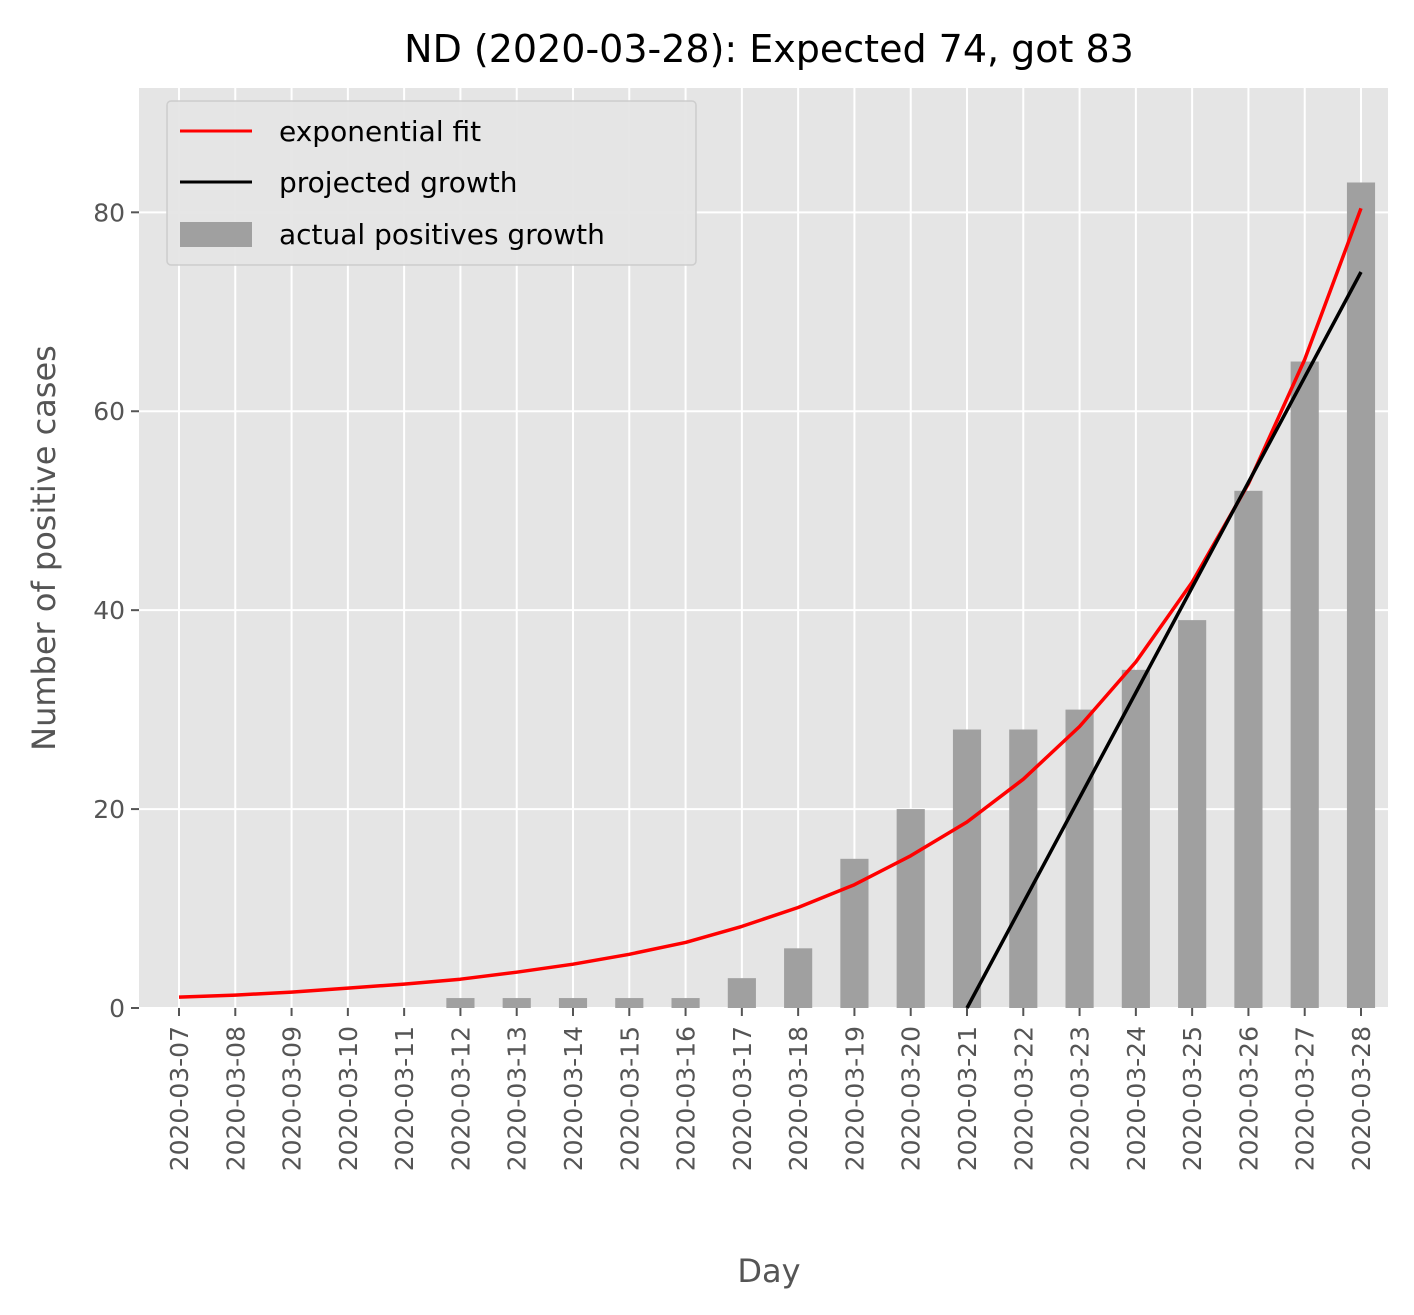 The image size is (1414, 1315). What do you see at coordinates (117, 1008) in the screenshot?
I see `y-tick-label: 0` at bounding box center [117, 1008].